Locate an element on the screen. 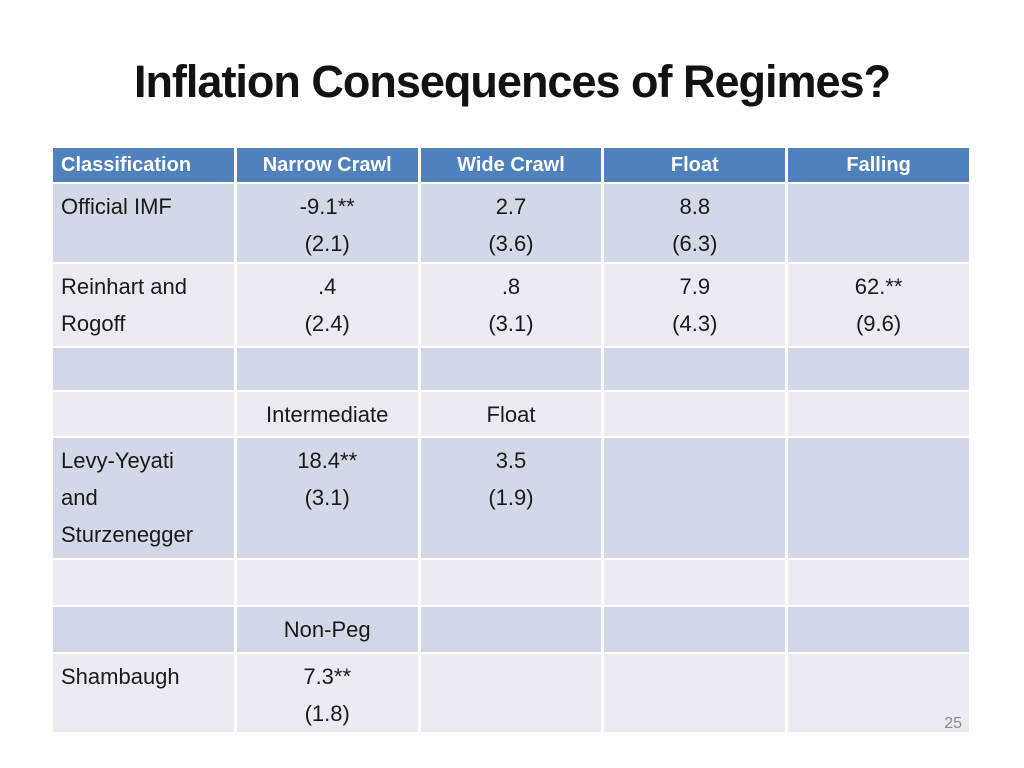 The image size is (1024, 768). cell-line: (6.3) is located at coordinates (695, 243).